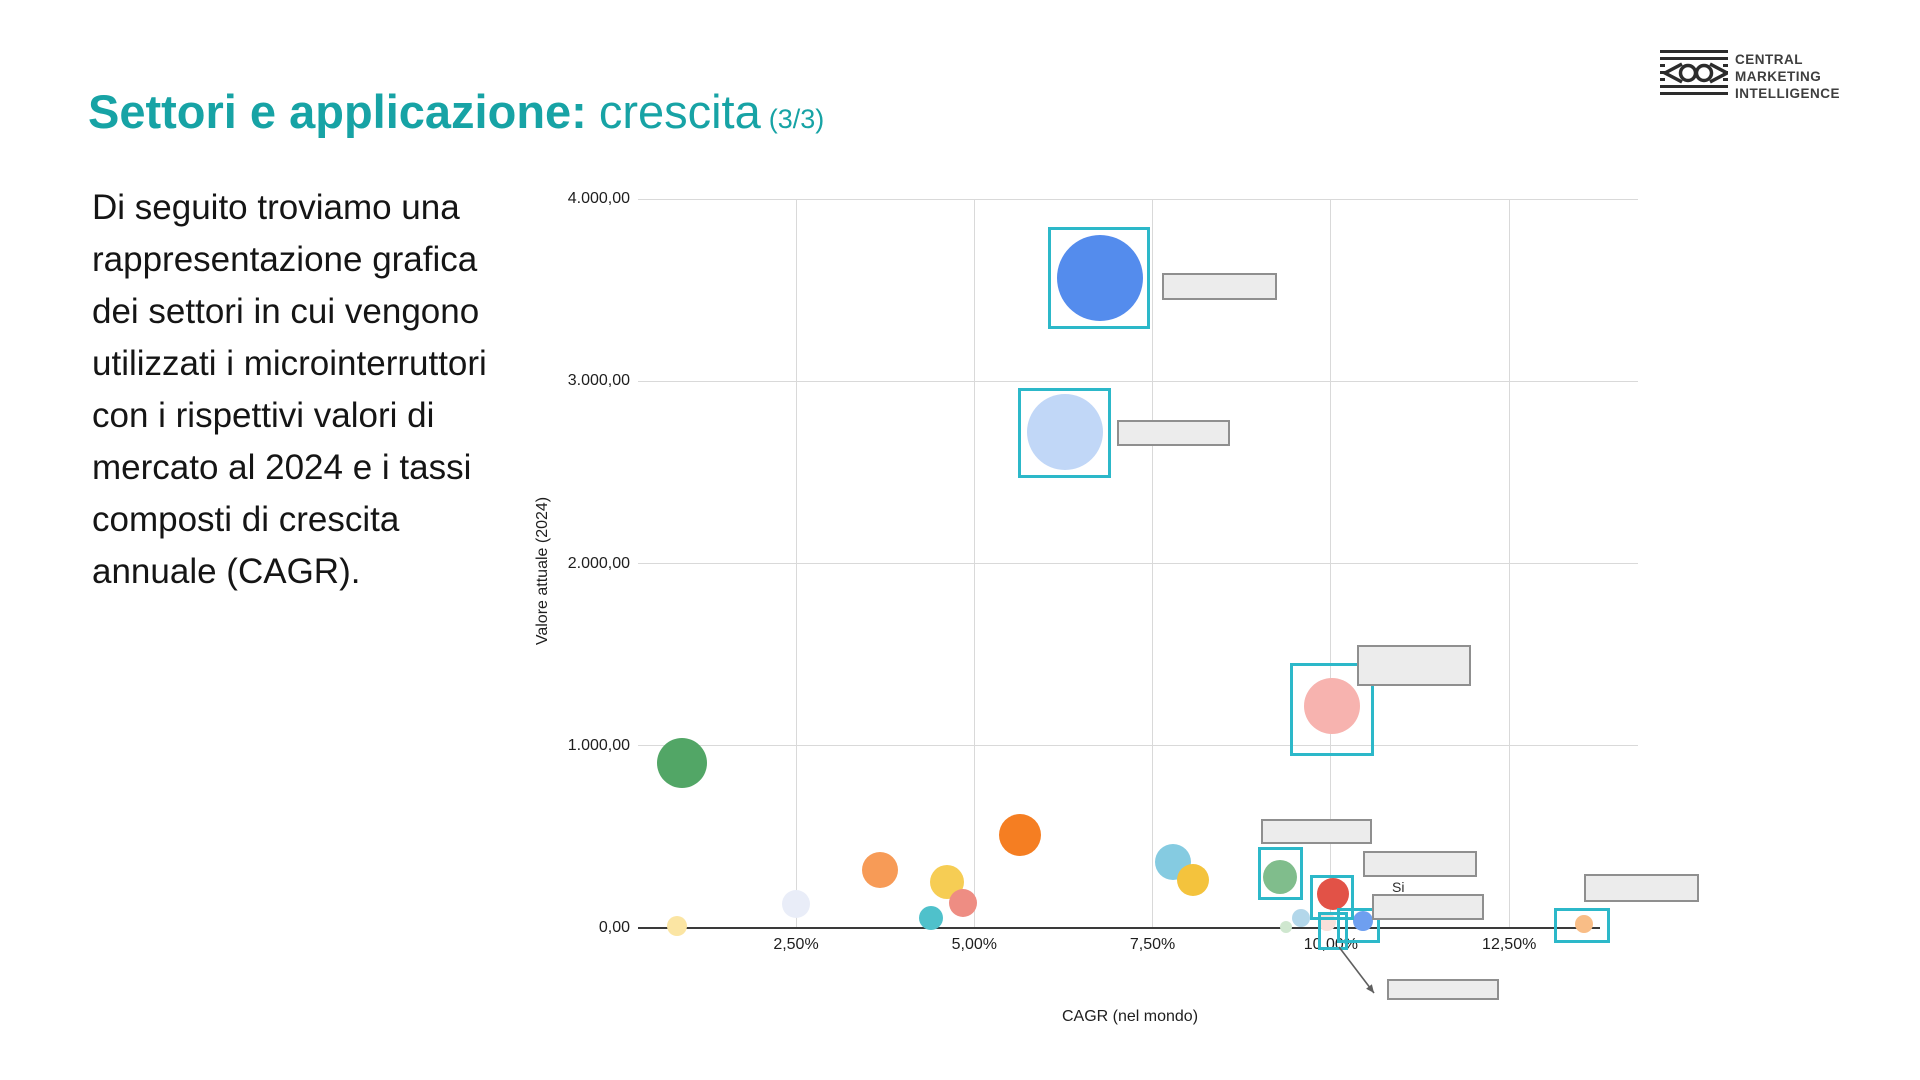 The width and height of the screenshot is (1920, 1080). What do you see at coordinates (796, 119) in the screenshot?
I see `page-title-counter: (3/3)` at bounding box center [796, 119].